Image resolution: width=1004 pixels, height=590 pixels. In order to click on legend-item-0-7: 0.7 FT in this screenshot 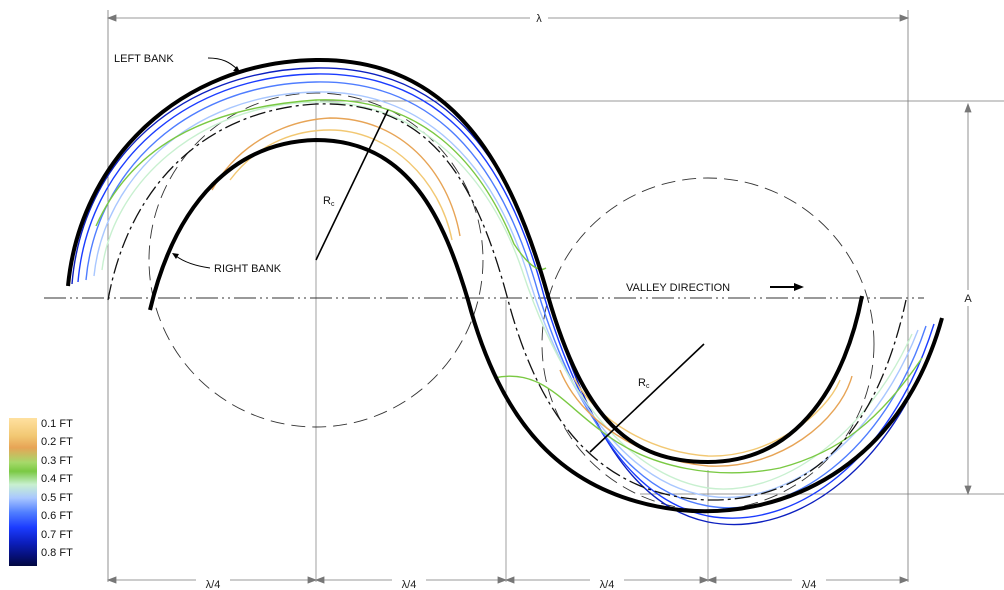, I will do `click(57, 535)`.